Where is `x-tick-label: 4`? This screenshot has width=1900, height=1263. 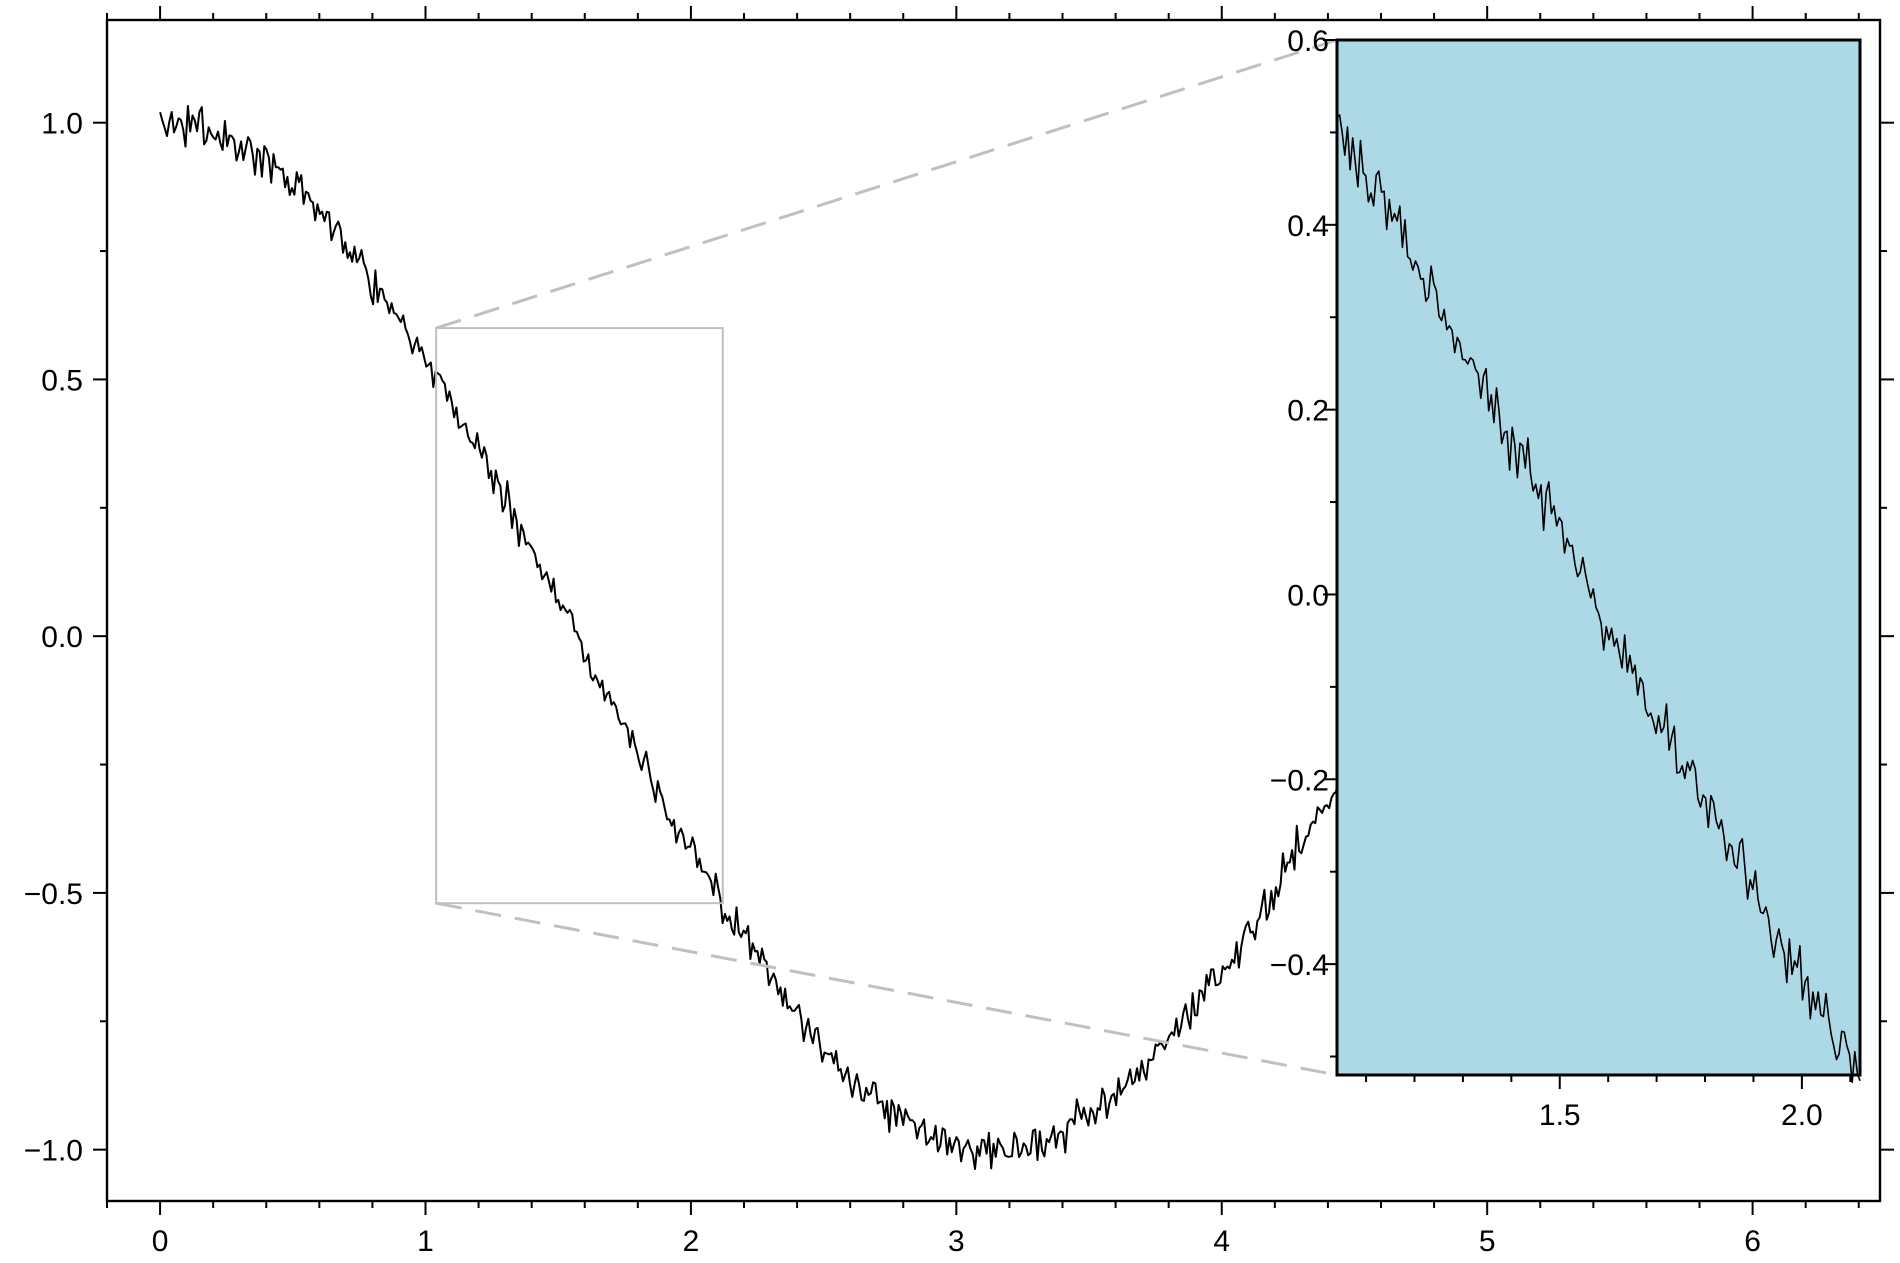
x-tick-label: 4 is located at coordinates (1221, 1241).